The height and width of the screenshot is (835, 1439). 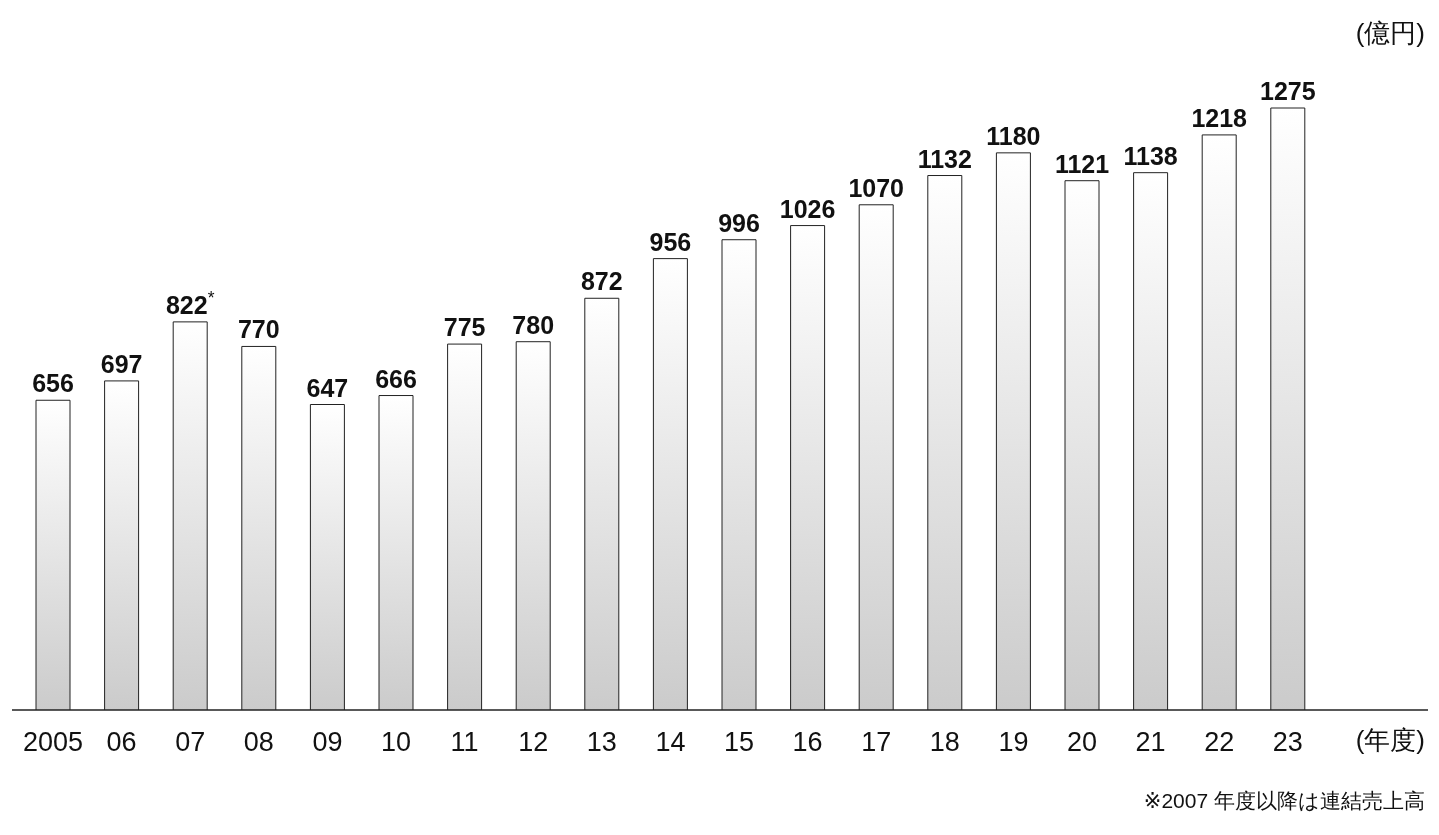 What do you see at coordinates (1082, 742) in the screenshot?
I see `x-tick-label: 20` at bounding box center [1082, 742].